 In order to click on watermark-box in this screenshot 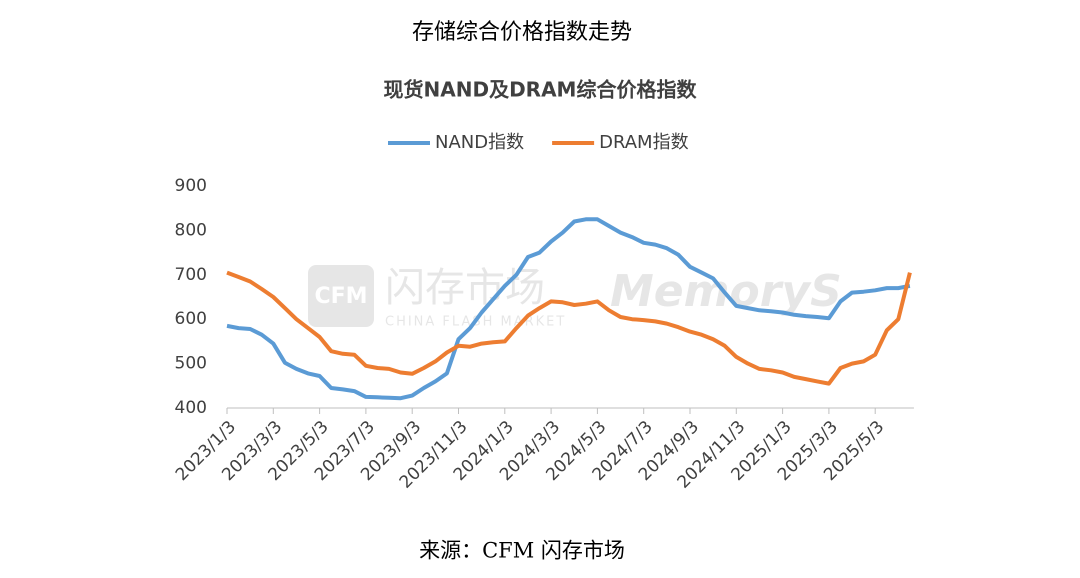, I will do `click(341, 296)`.